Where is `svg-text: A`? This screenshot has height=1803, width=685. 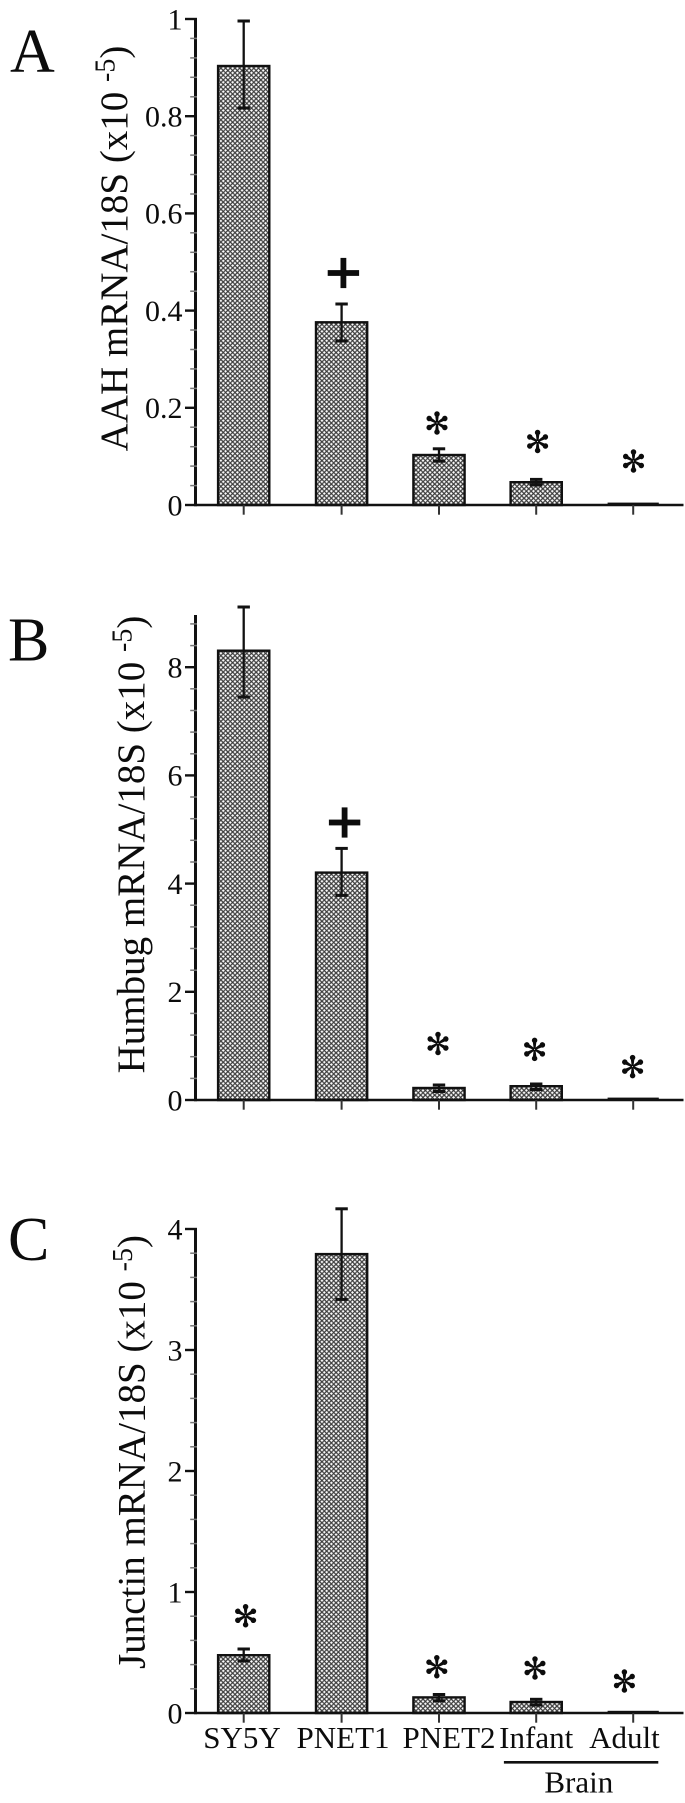
svg-text: A is located at coordinates (32, 52).